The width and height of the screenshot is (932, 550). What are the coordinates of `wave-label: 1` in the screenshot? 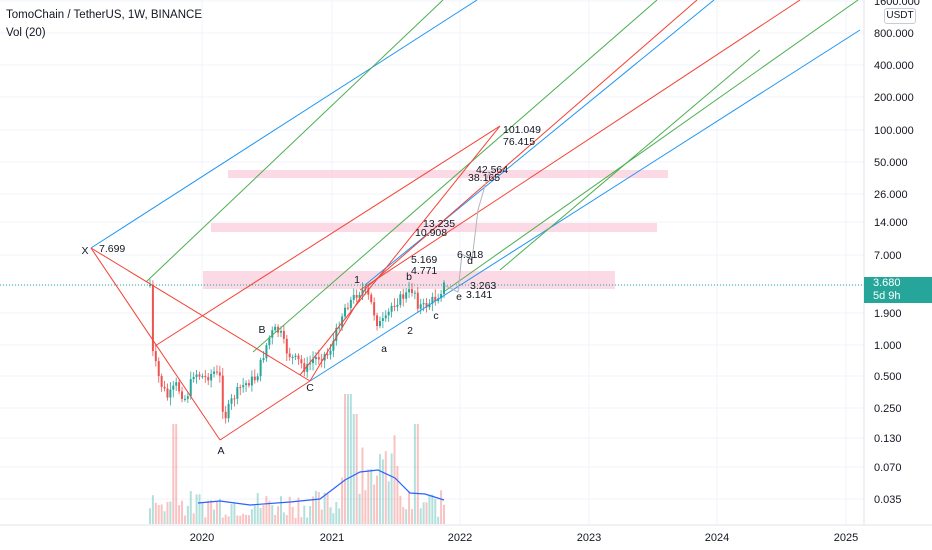 It's located at (357, 280).